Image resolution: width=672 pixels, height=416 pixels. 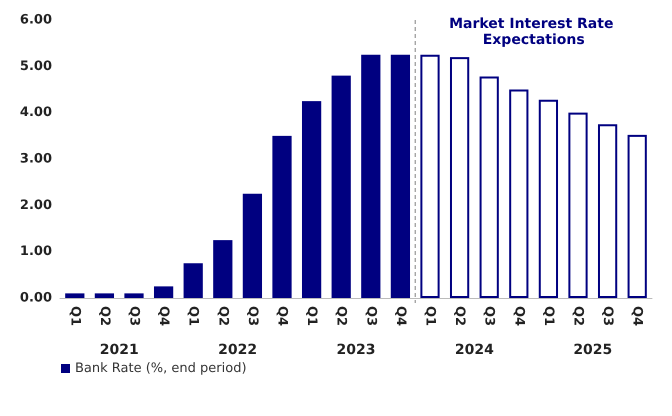 What do you see at coordinates (474, 350) in the screenshot?
I see `text: 2024` at bounding box center [474, 350].